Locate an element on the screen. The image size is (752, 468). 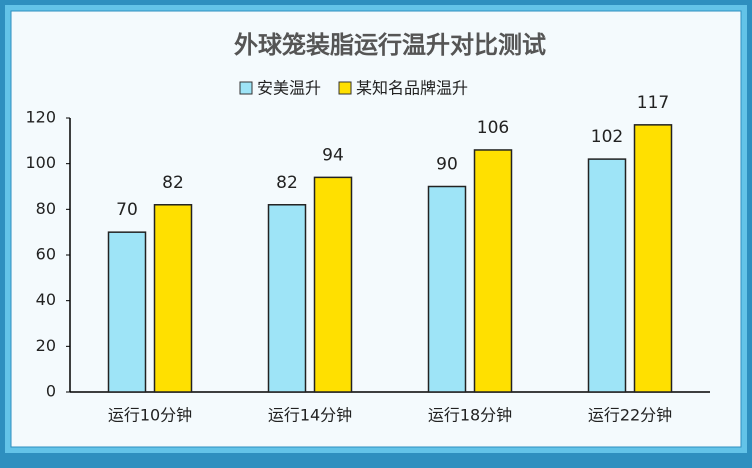
x-tick-label: 运行18分钟 is located at coordinates (470, 415).